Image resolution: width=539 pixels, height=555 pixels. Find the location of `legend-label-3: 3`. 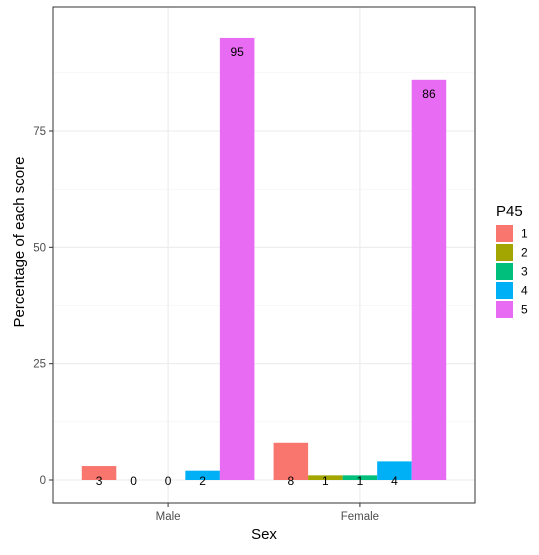

legend-label-3: 3 is located at coordinates (524, 272).